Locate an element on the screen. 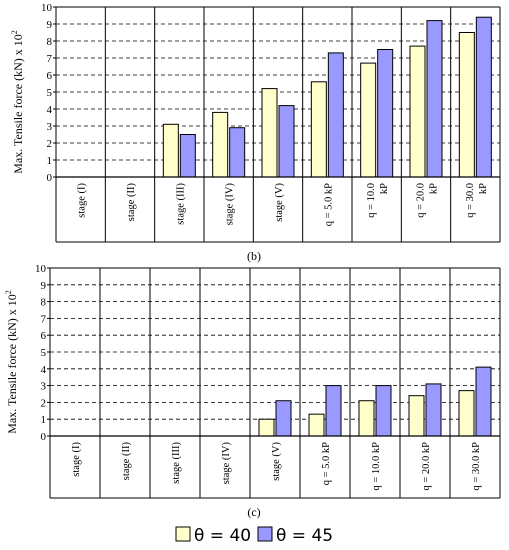 The image size is (509, 550). legend-label-theta-45: θ = 45 is located at coordinates (304, 536).